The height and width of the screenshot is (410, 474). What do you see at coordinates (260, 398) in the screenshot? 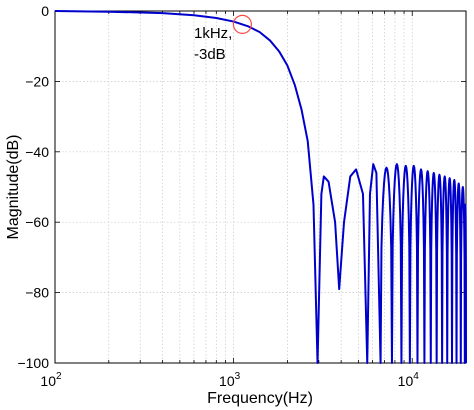
I see `x-axis-label: Frequency(Hz)` at bounding box center [260, 398].